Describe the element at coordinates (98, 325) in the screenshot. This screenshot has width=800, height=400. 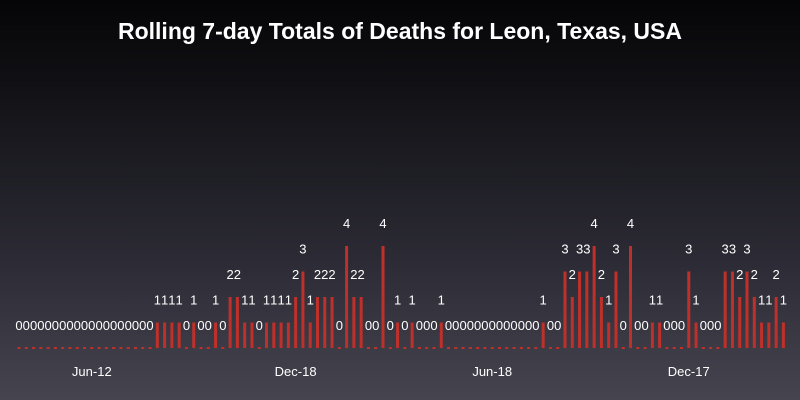
I see `data-label-11: 0` at that location.